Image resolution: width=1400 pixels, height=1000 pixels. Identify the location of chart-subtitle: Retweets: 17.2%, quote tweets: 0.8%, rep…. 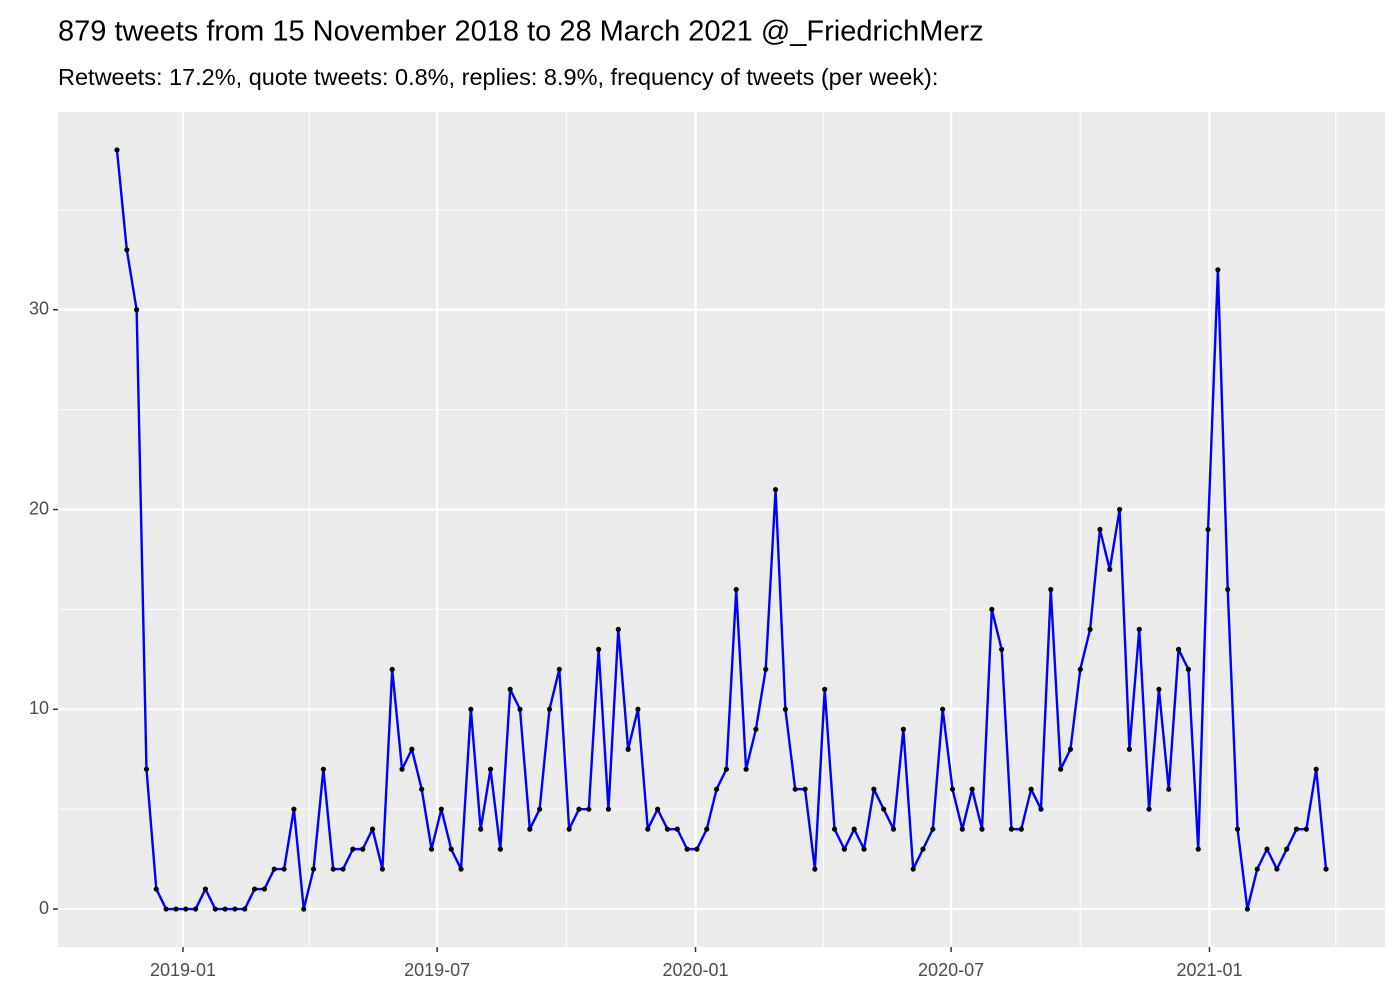
(498, 77).